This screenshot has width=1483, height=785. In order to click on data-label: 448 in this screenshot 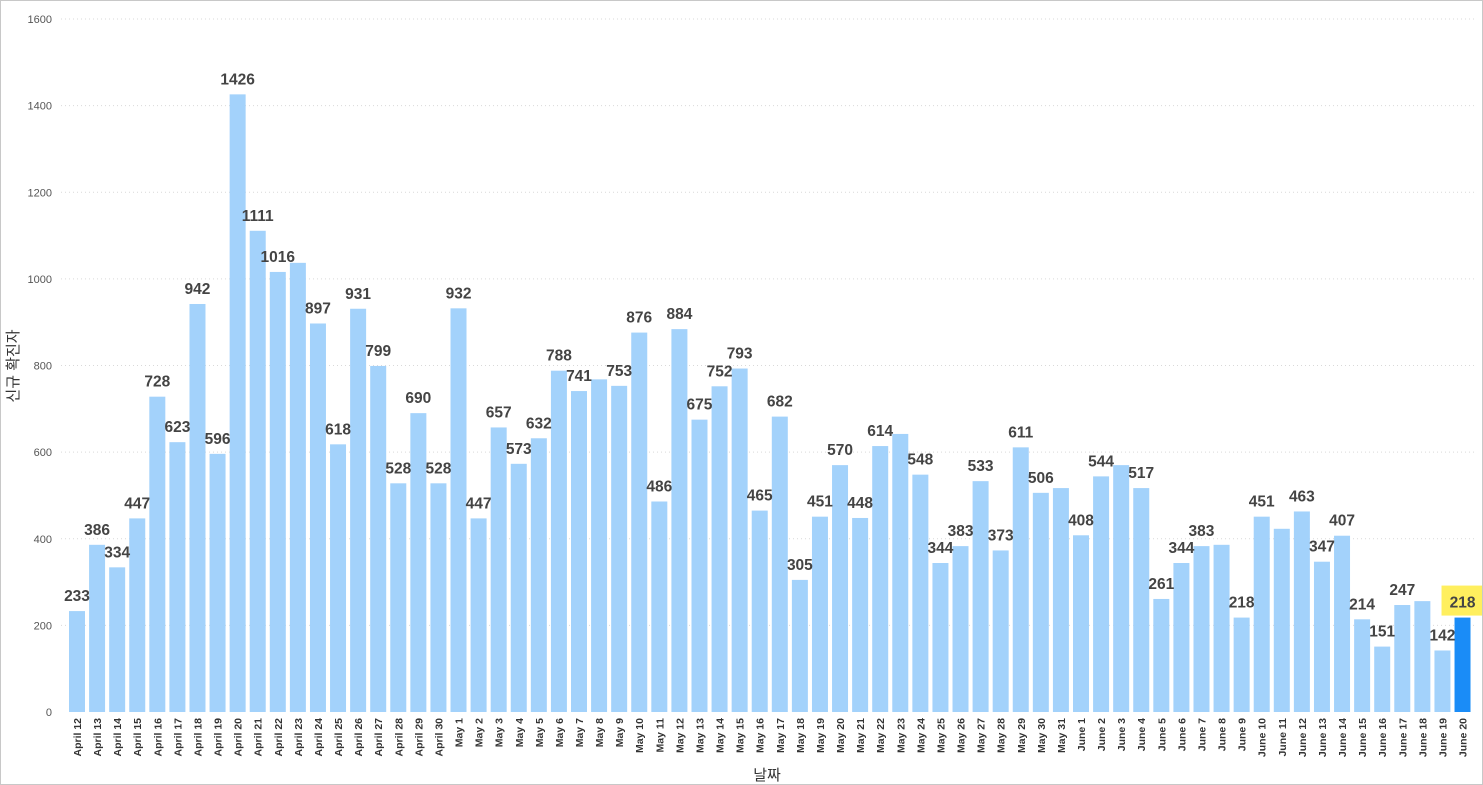, I will do `click(860, 503)`.